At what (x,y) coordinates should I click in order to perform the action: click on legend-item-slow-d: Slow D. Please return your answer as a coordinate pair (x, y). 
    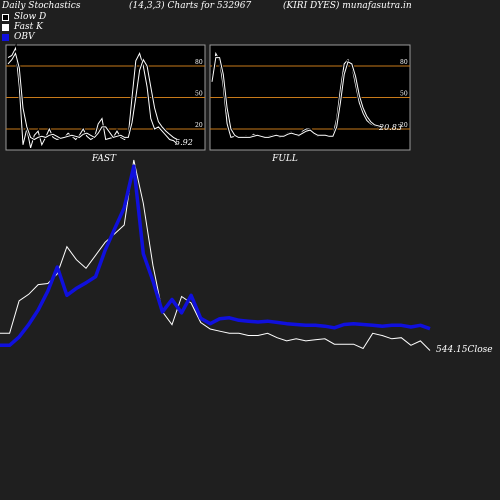
    Looking at the image, I should click on (24, 17).